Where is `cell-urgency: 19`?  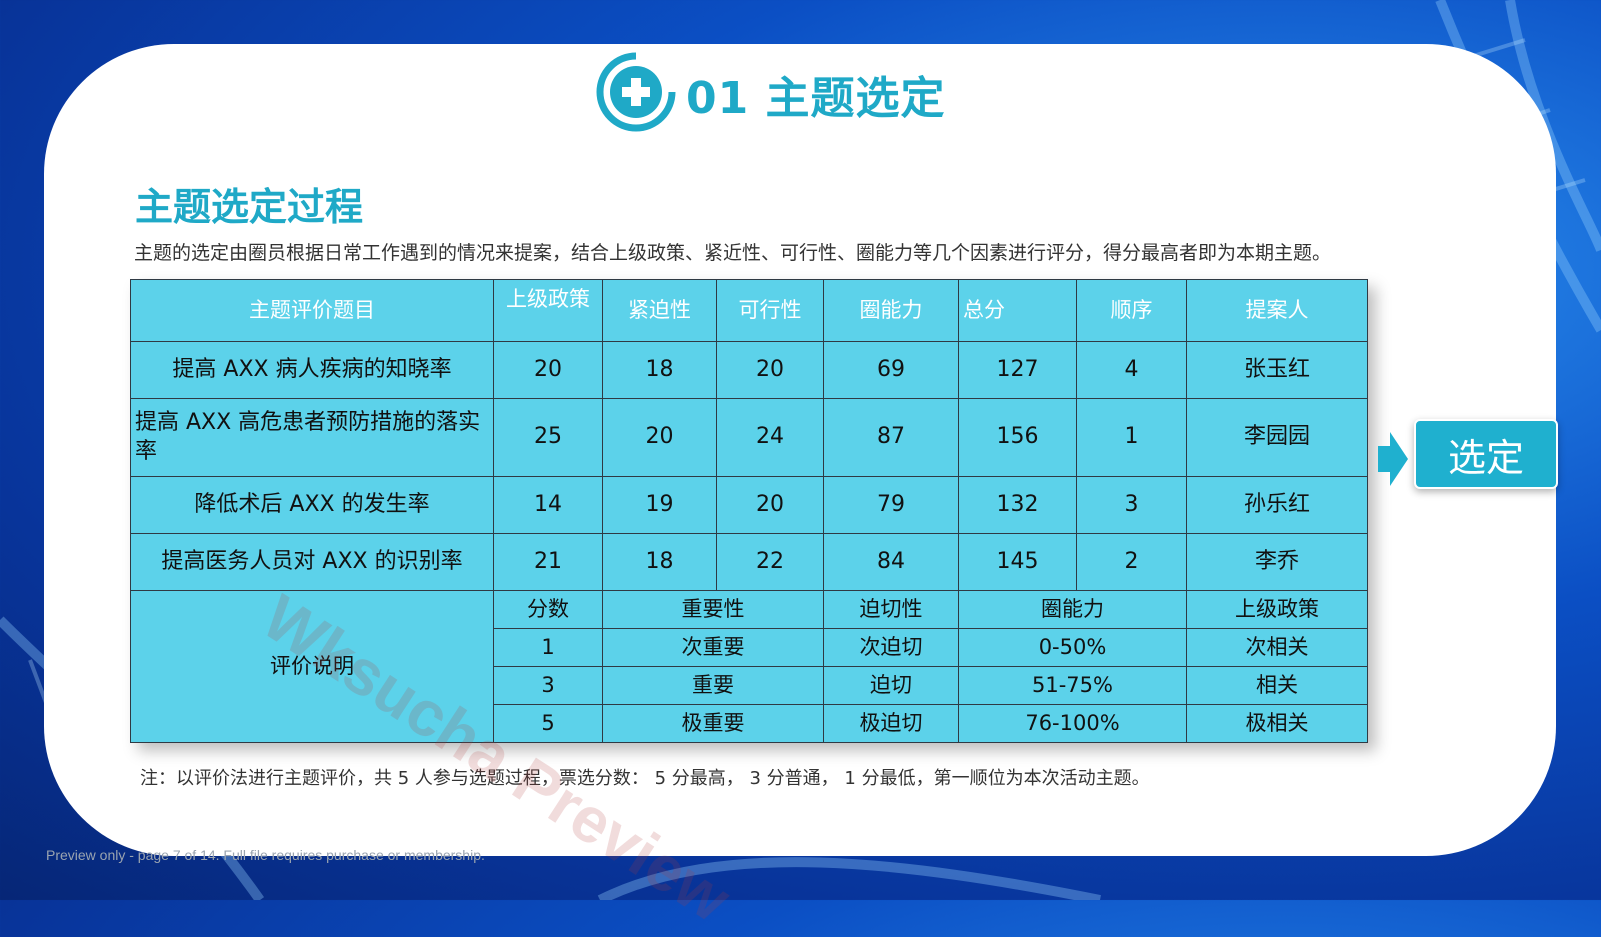 cell-urgency: 19 is located at coordinates (659, 505).